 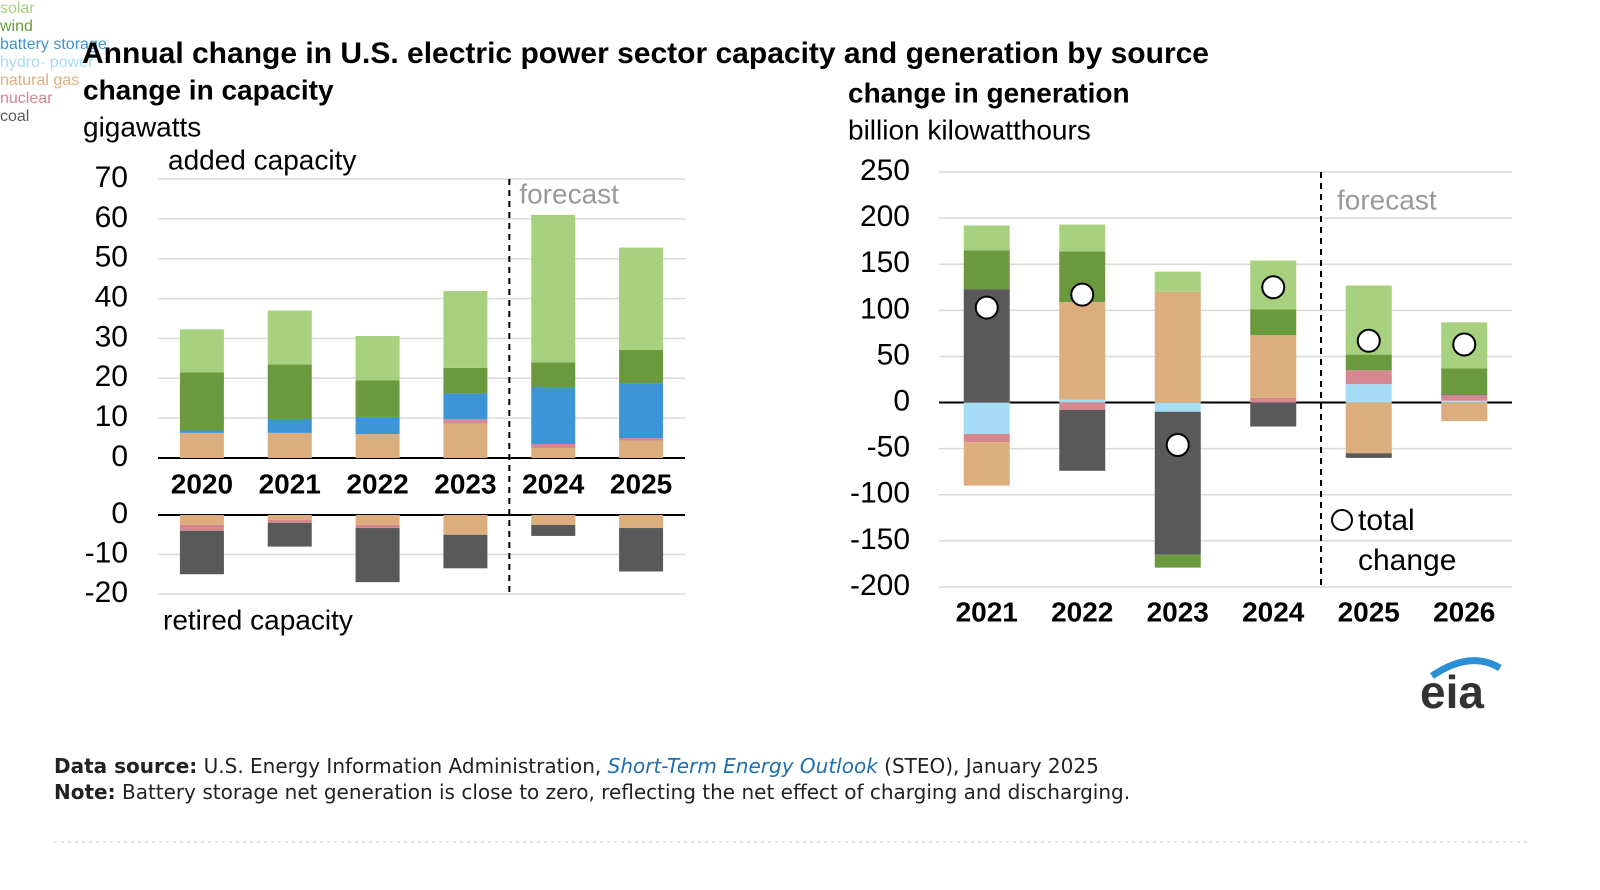 I want to click on y-tick-label: 100, so click(x=885, y=308).